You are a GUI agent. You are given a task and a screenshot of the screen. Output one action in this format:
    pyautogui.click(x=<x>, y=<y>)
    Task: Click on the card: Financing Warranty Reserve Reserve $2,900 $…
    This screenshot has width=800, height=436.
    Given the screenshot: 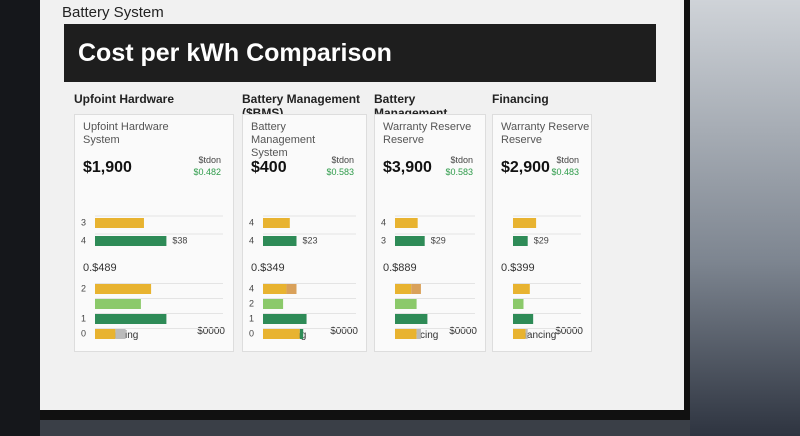 What is the action you would take?
    pyautogui.click(x=542, y=223)
    